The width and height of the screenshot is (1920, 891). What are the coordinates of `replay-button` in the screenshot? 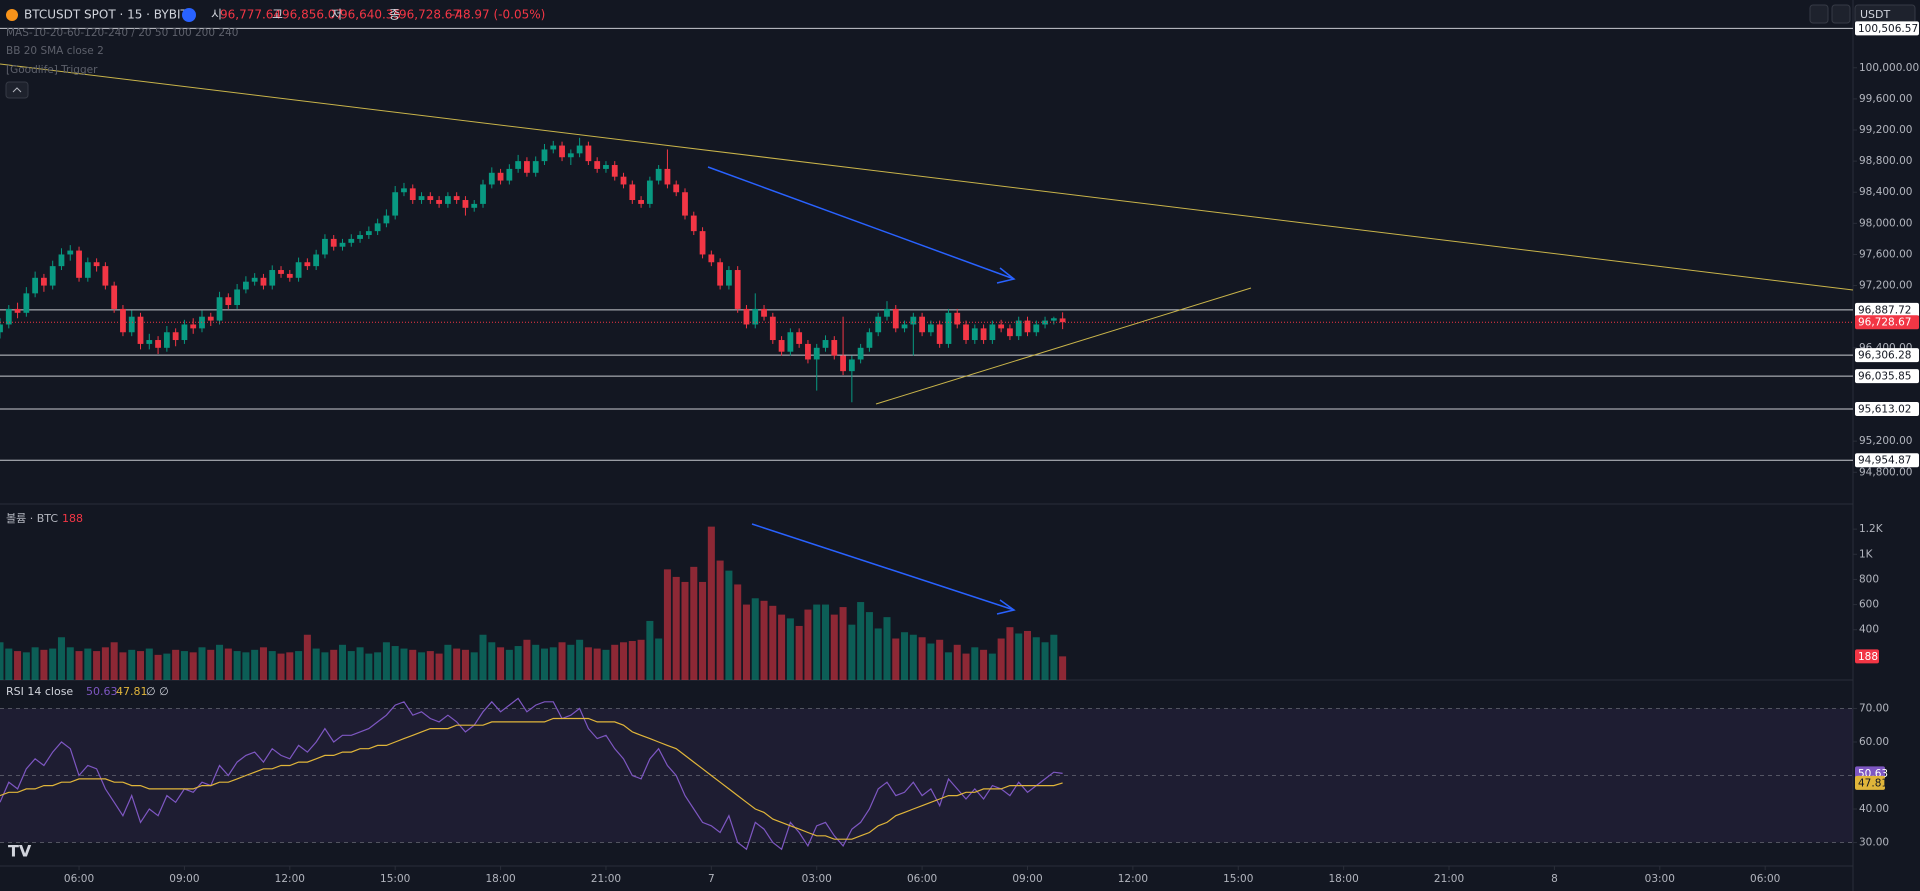 It's located at (189, 15).